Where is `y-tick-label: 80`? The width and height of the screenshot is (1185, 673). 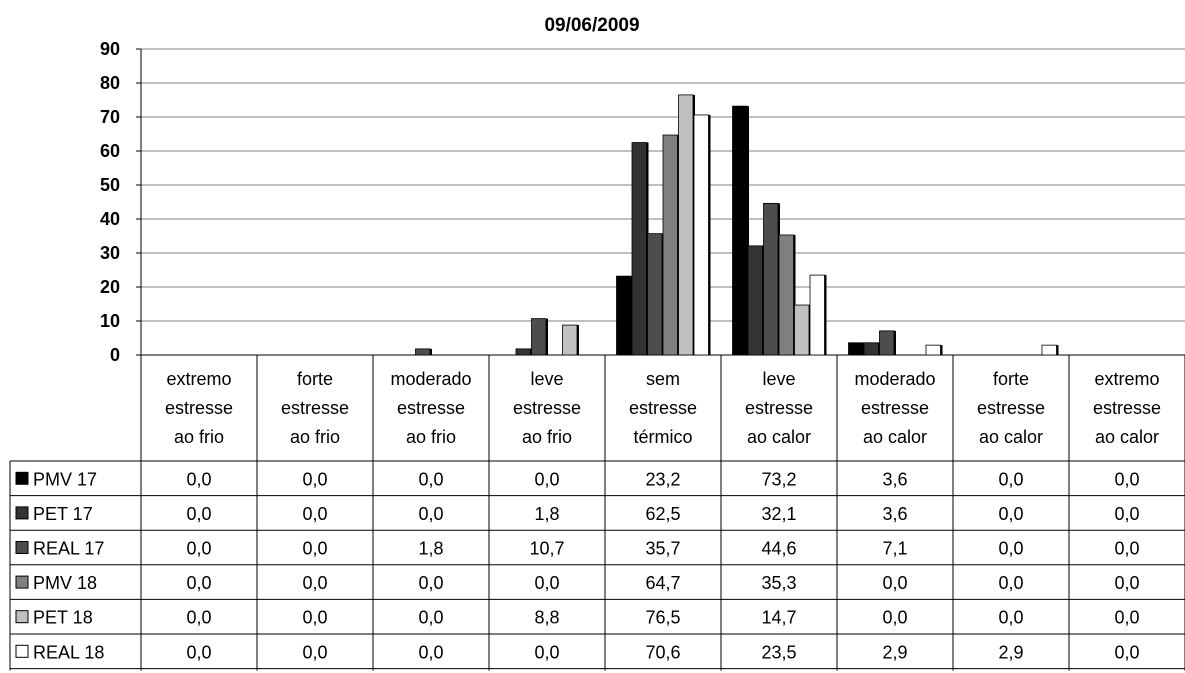
y-tick-label: 80 is located at coordinates (110, 83).